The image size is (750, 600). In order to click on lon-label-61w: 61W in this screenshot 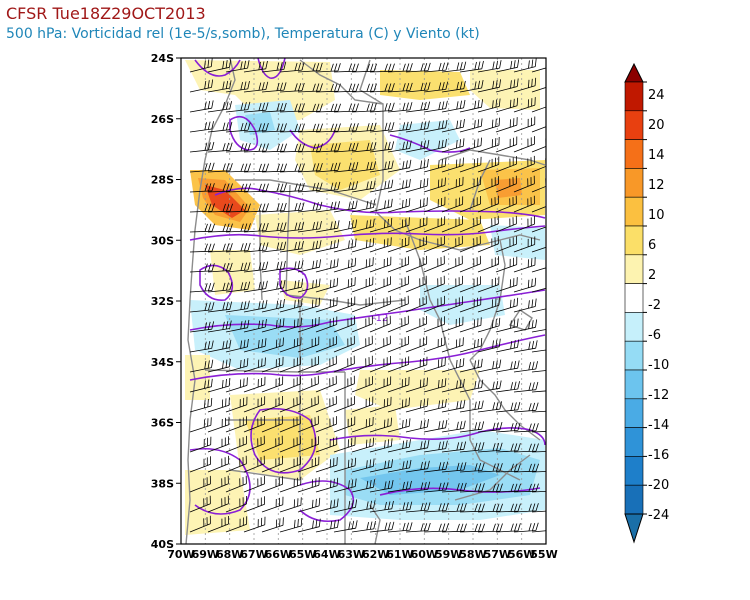, I will do `click(399, 554)`.